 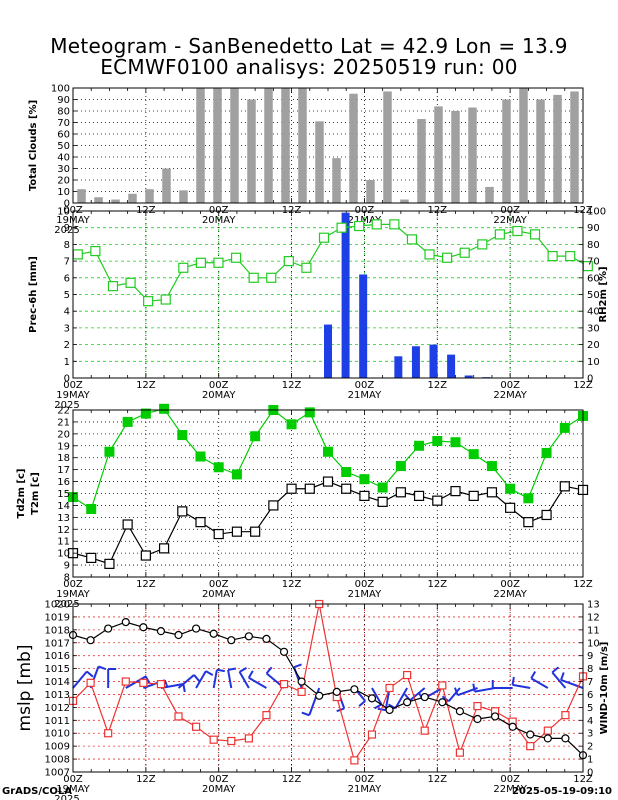 What do you see at coordinates (63, 470) in the screenshot?
I see `temp-y-tick-label: 17` at bounding box center [63, 470].